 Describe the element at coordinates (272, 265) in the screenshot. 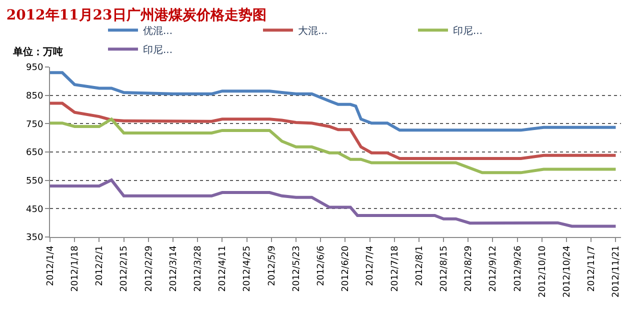

I see `x-tick-label: 2012/5/9` at that location.